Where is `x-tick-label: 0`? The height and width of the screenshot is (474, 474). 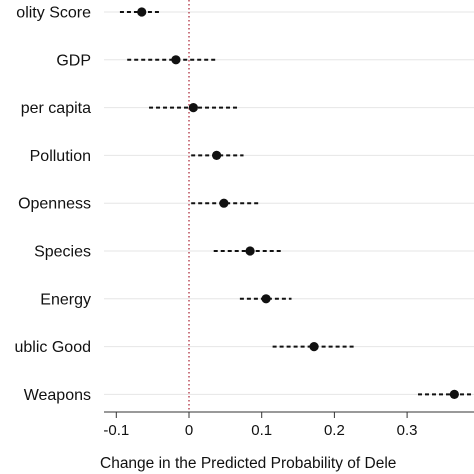
x-tick-label: 0 is located at coordinates (189, 430).